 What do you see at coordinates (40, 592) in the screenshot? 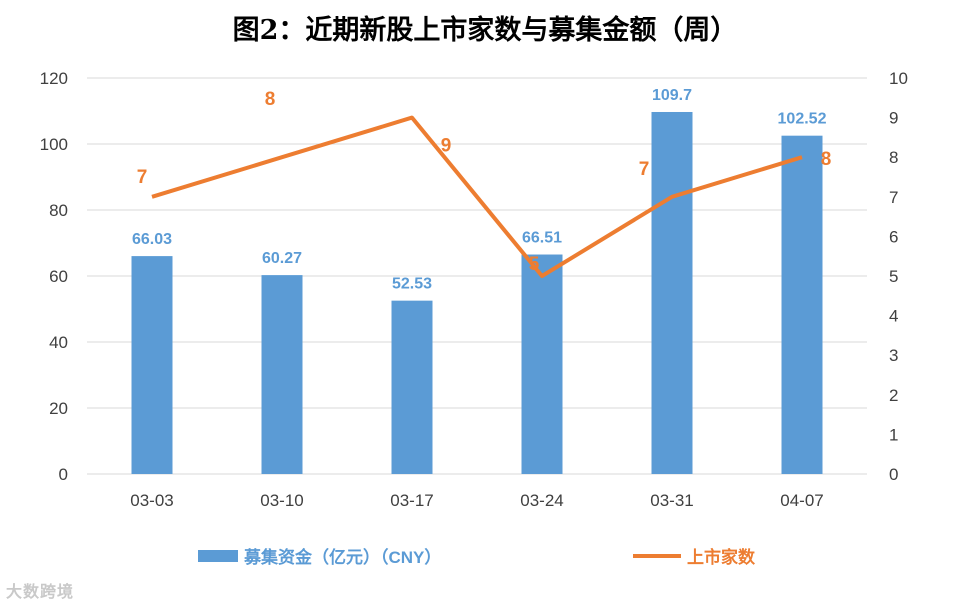
I see `watermark-logo: 大数跨境` at bounding box center [40, 592].